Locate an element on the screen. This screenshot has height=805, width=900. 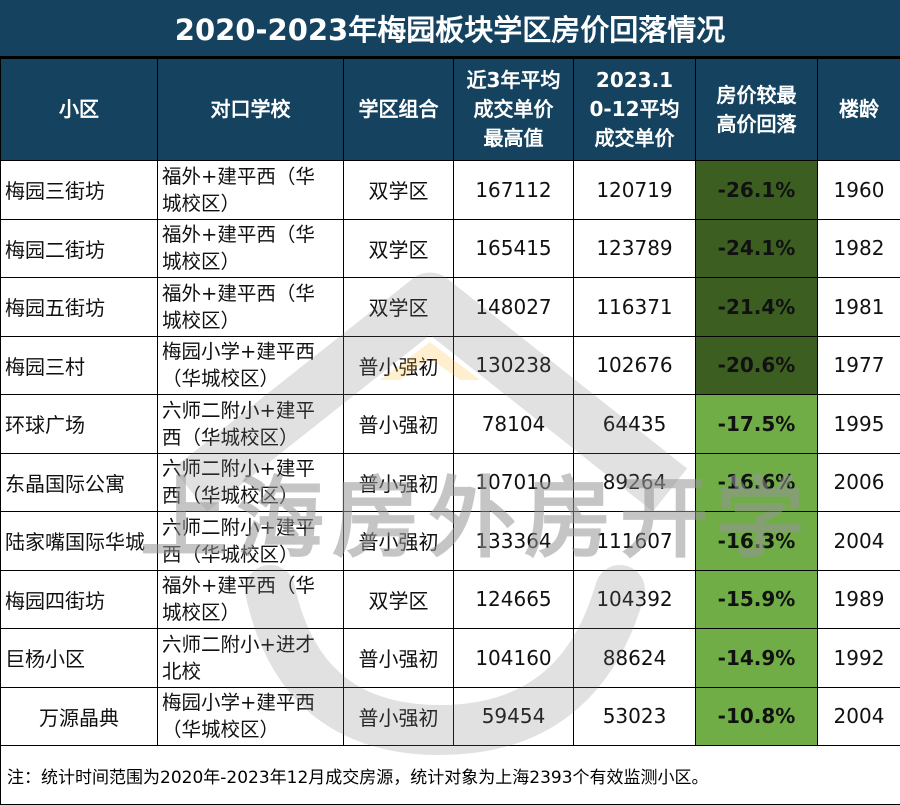
cell-drop: -10.8% is located at coordinates (756, 716).